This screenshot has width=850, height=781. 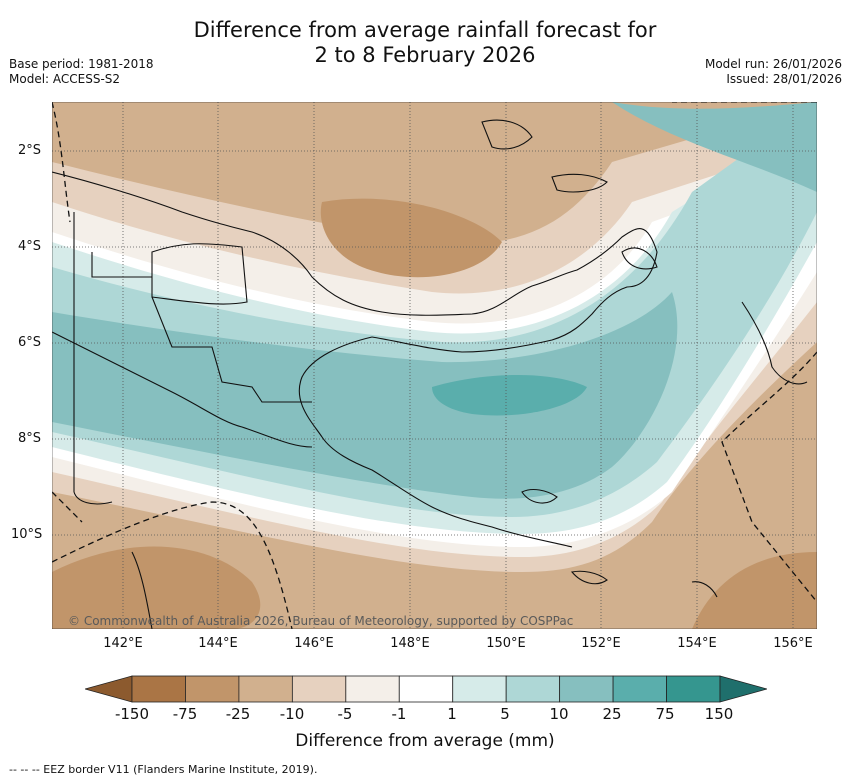 What do you see at coordinates (601, 643) in the screenshot?
I see `lon-label-152e: 152°E` at bounding box center [601, 643].